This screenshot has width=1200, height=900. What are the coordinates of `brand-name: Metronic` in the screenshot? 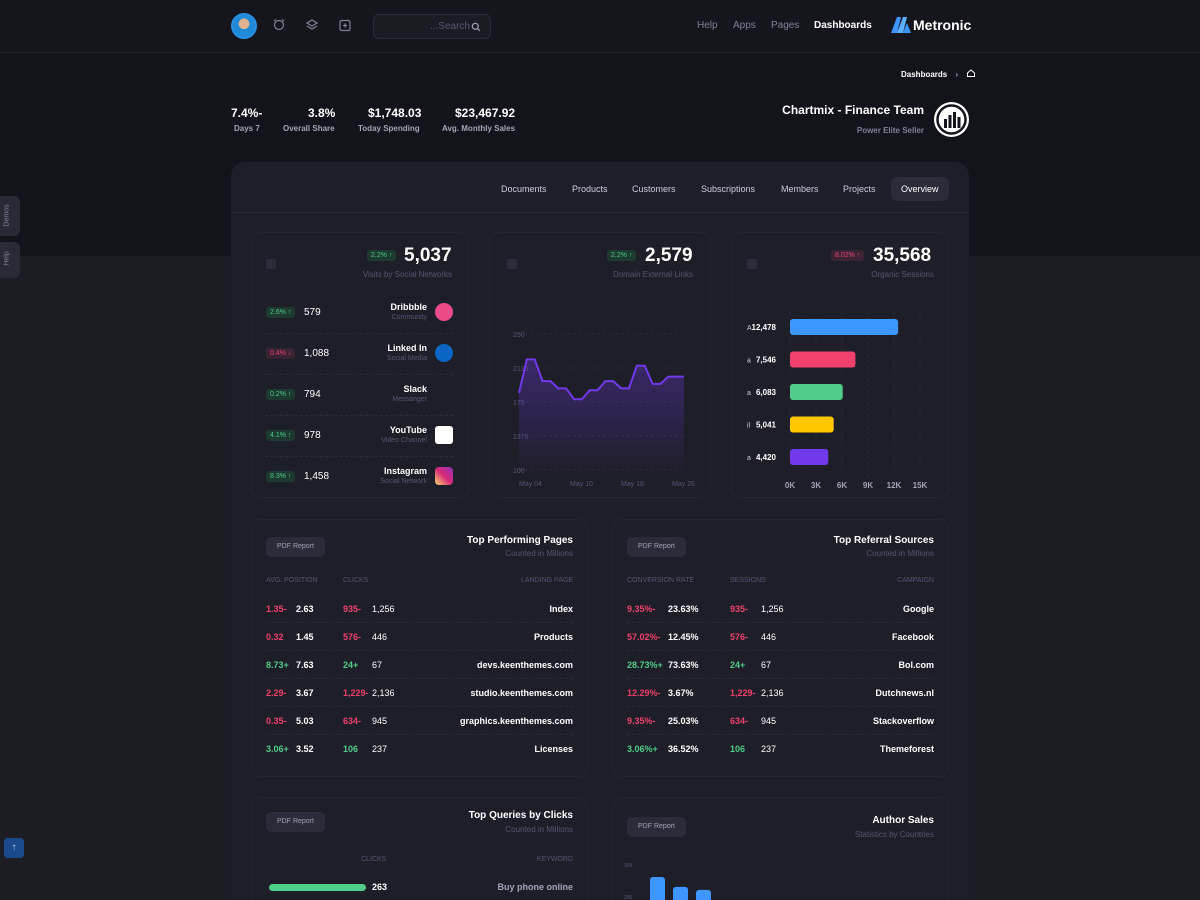 It's located at (942, 25).